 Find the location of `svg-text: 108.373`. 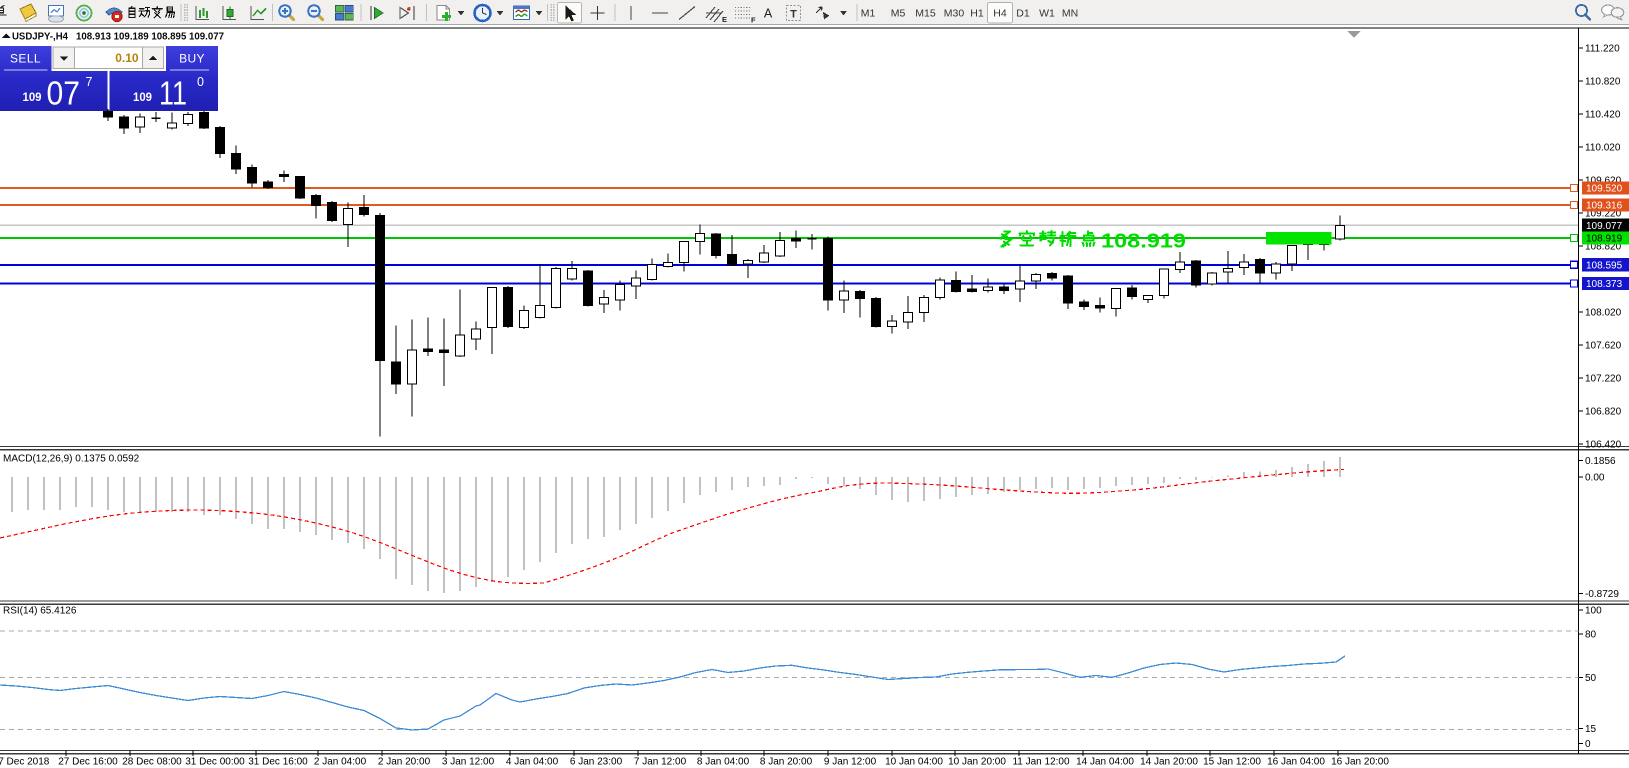

svg-text: 108.373 is located at coordinates (1604, 284).